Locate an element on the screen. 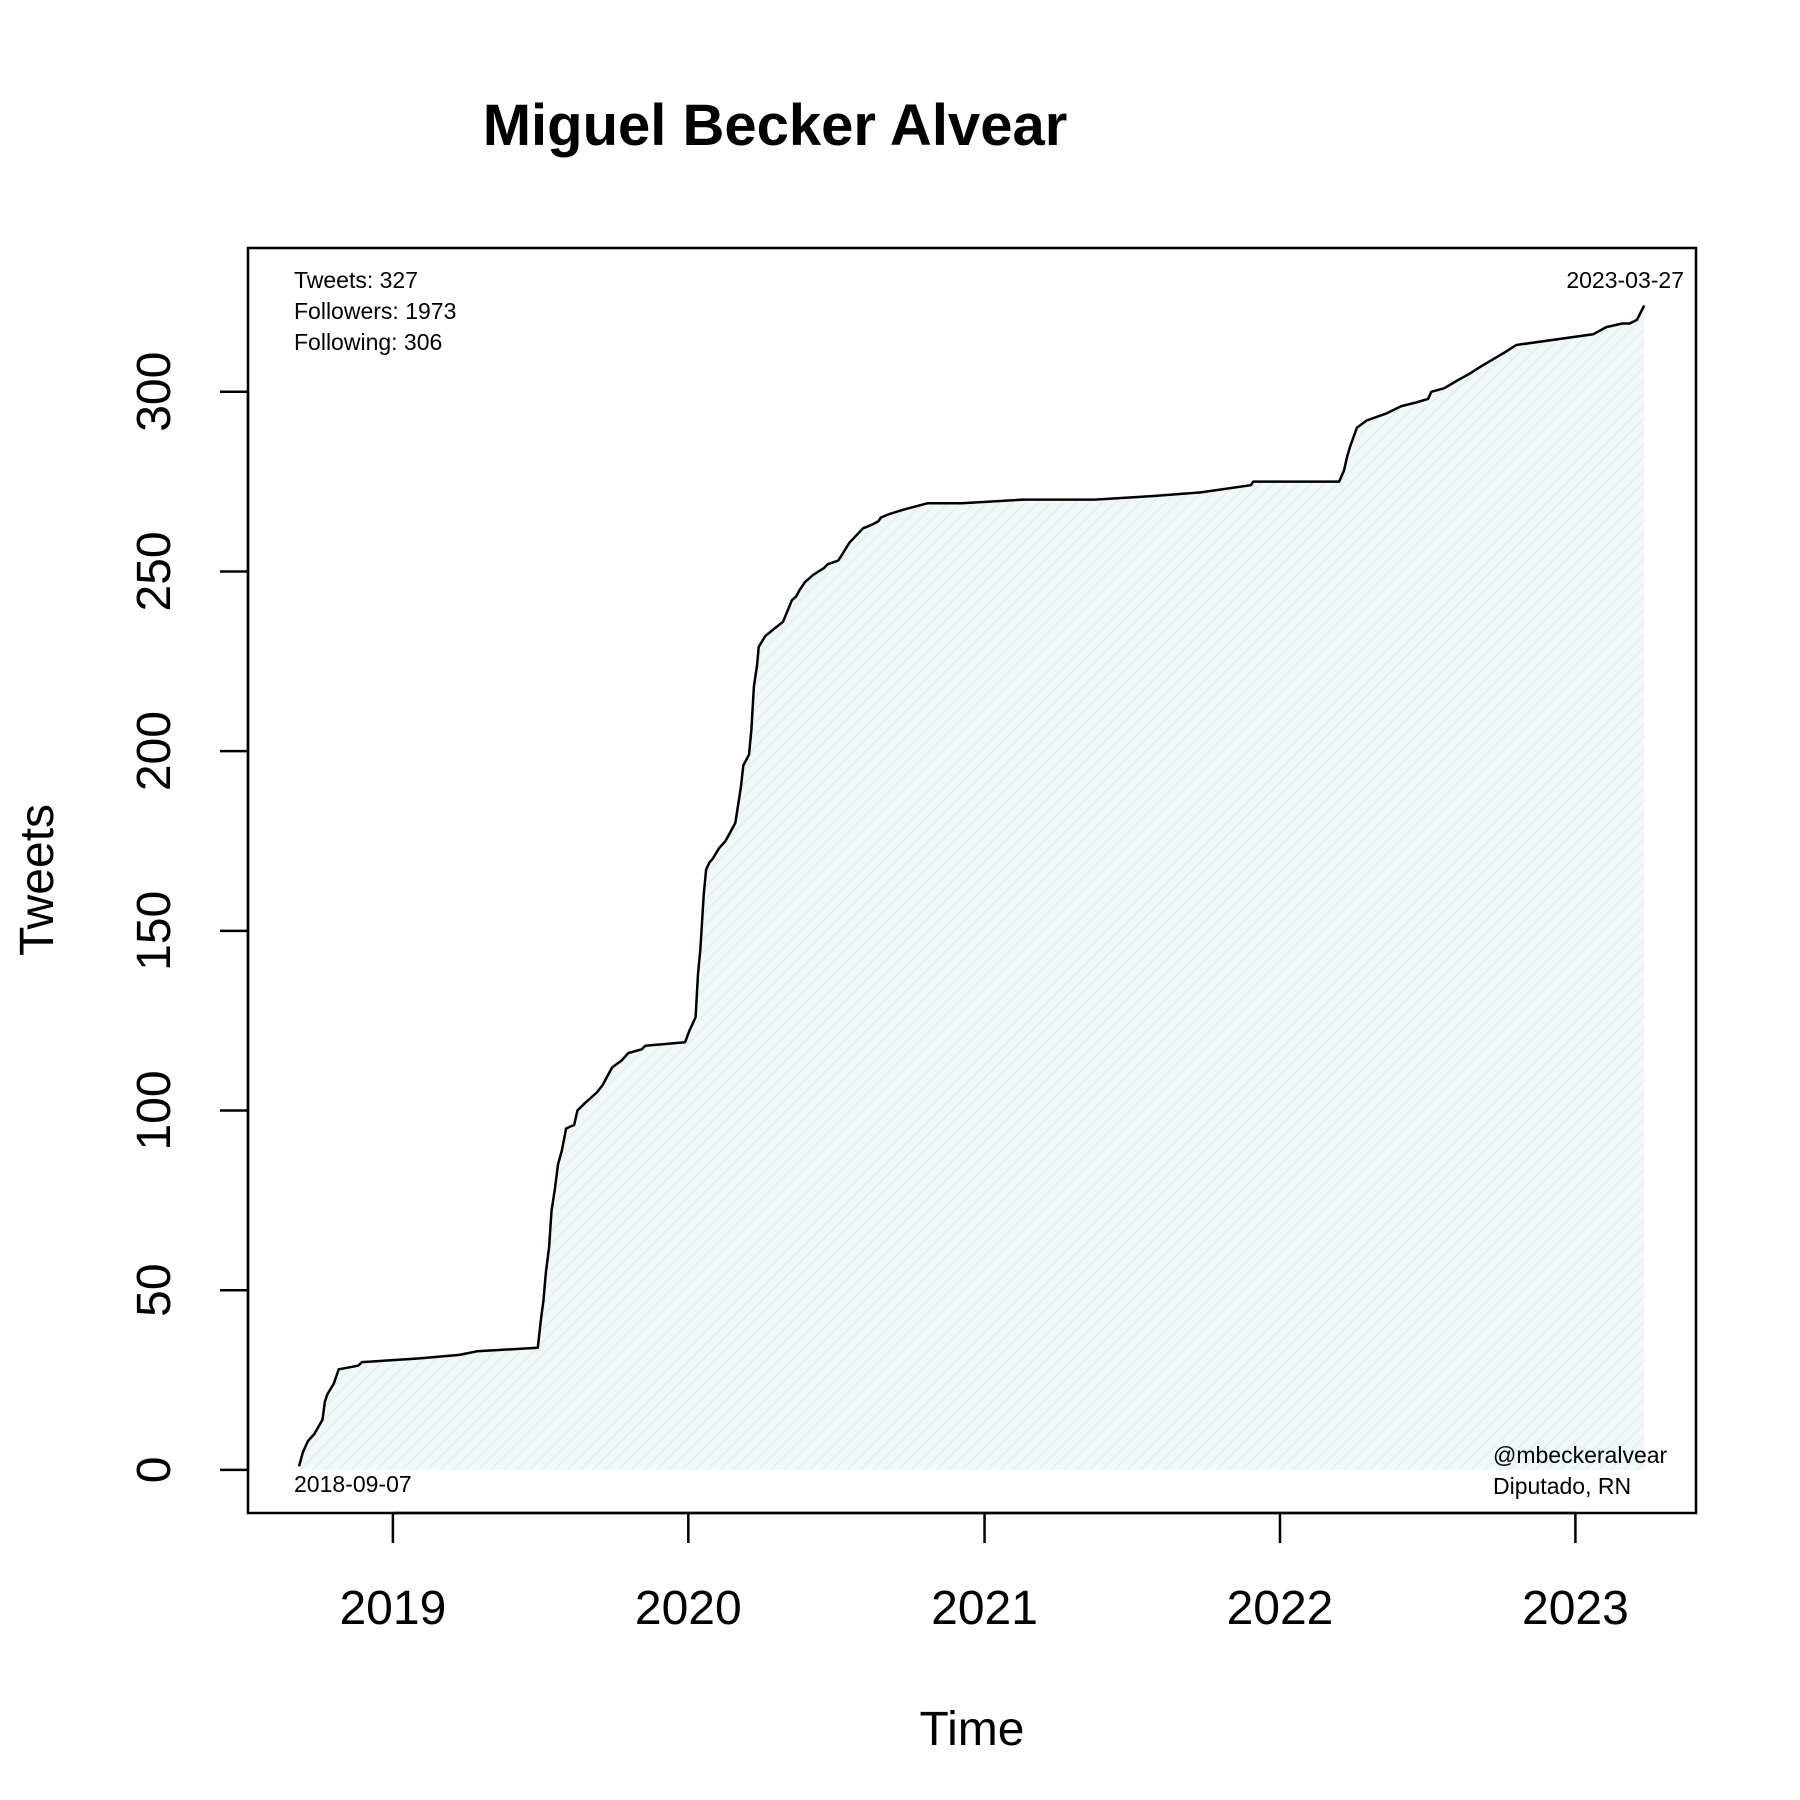  y-tick-label-50: 50 is located at coordinates (154, 1289).